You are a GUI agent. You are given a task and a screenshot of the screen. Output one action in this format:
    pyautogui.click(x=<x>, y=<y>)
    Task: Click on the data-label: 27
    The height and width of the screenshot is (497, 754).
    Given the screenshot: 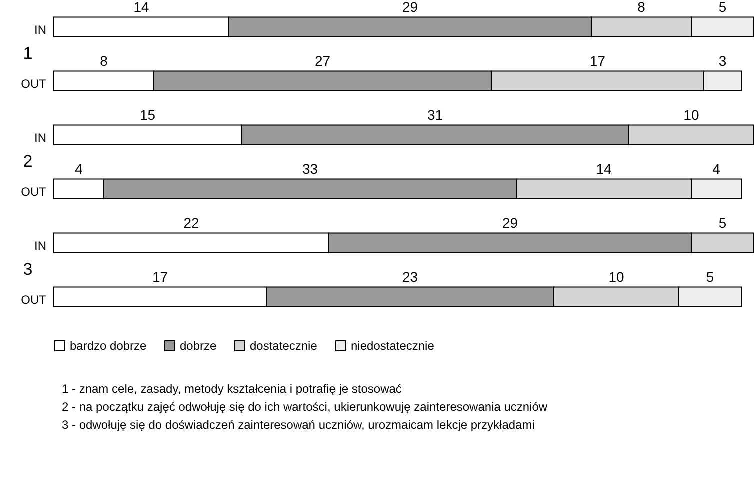 What is the action you would take?
    pyautogui.click(x=322, y=61)
    